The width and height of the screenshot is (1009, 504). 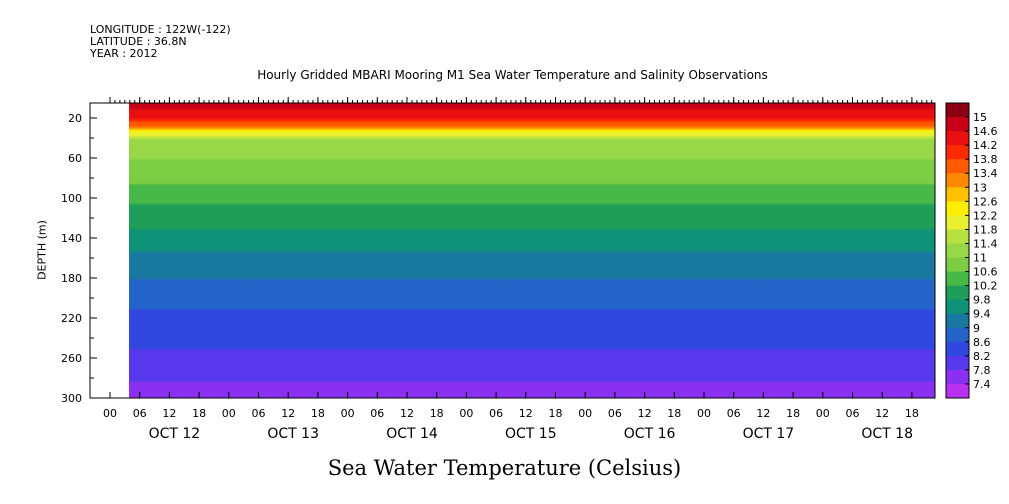 I want to click on colorbar-label: 8.6, so click(x=982, y=342).